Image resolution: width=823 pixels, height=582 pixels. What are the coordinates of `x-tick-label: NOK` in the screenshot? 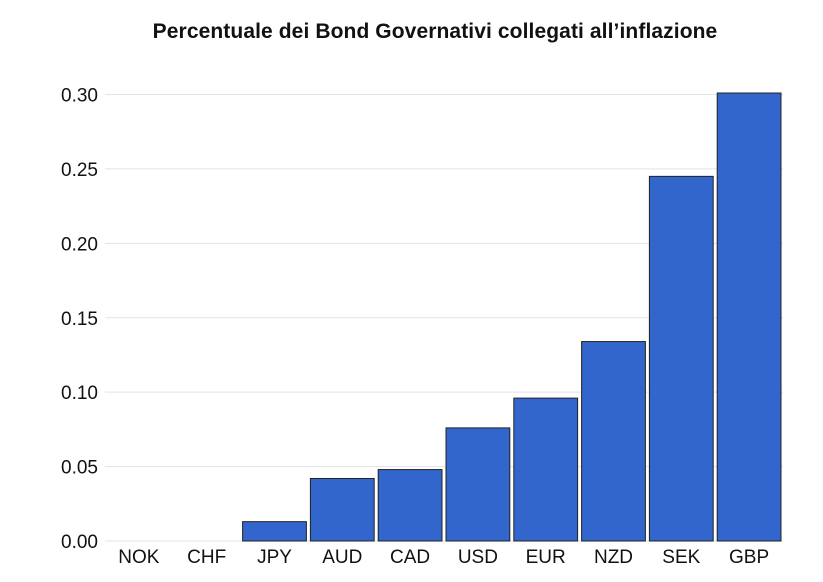 It's located at (139, 557).